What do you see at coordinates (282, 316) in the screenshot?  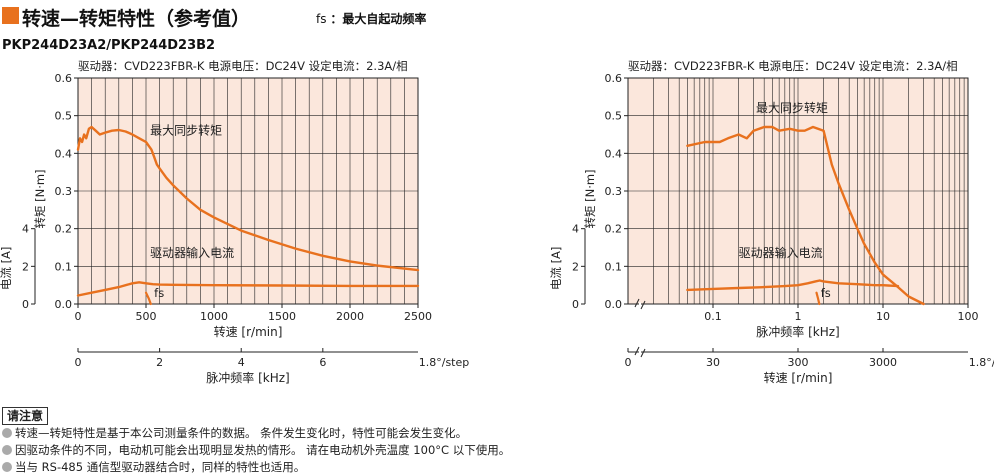 I see `x-tick-label: 1500` at bounding box center [282, 316].